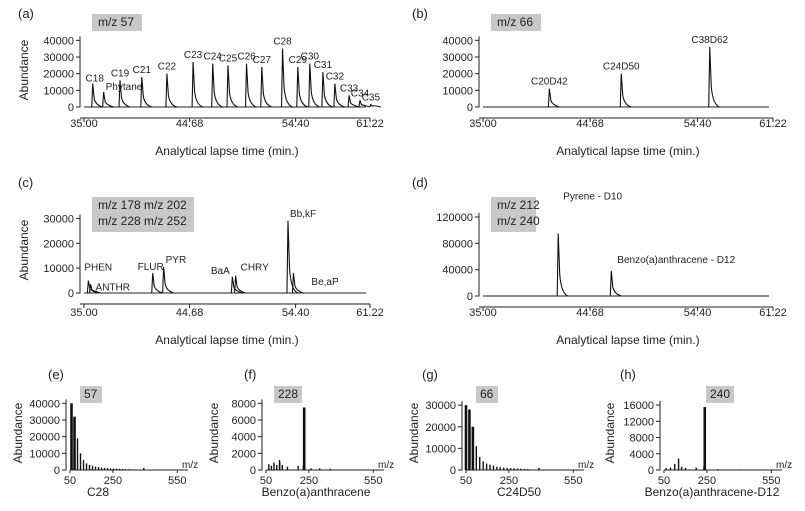 The image size is (805, 511). Describe the element at coordinates (638, 422) in the screenshot. I see `y-tick-label: 12000` at that location.